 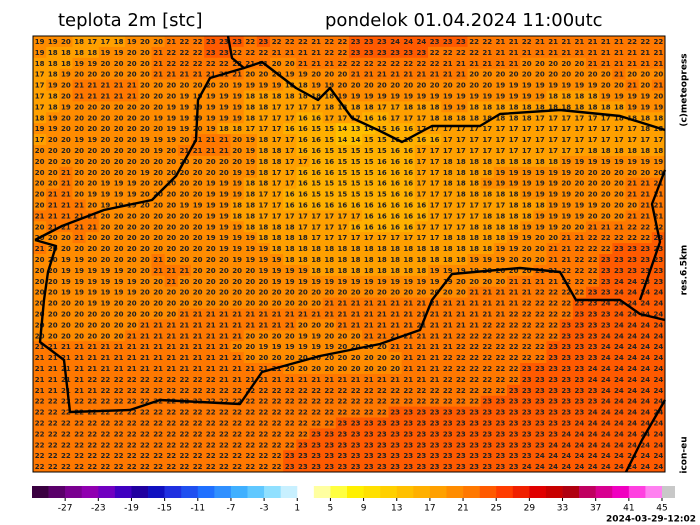 I want to click on cell-value: 14, so click(x=343, y=129).